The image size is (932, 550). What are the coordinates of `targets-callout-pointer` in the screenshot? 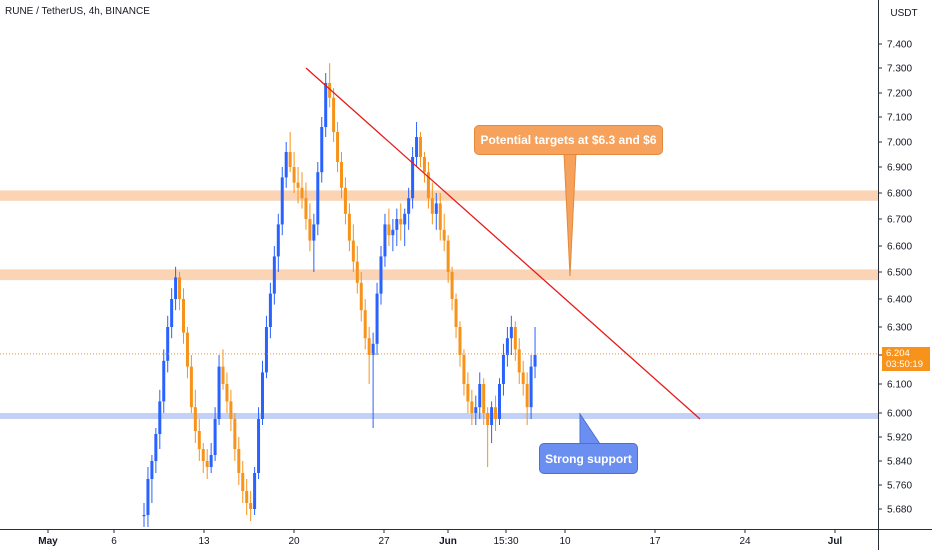 It's located at (570, 214).